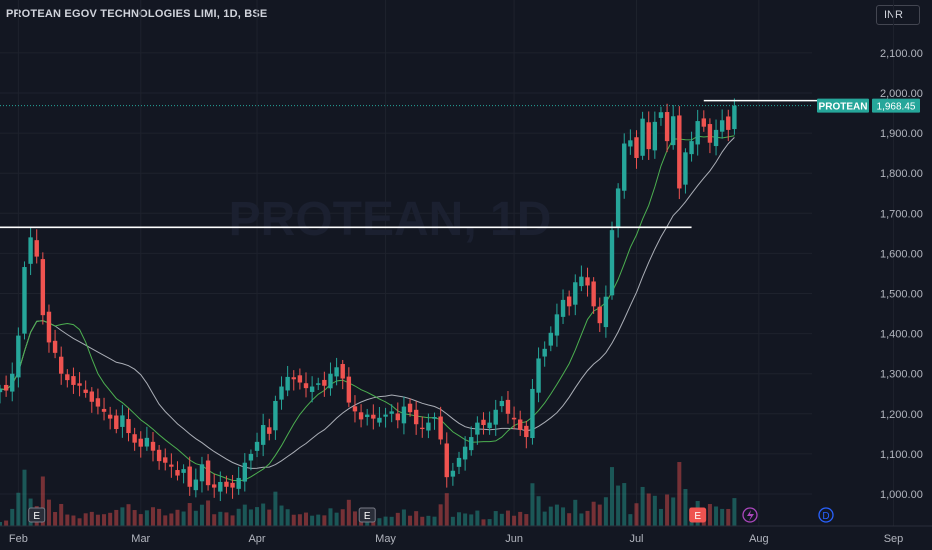  What do you see at coordinates (896, 107) in the screenshot?
I see `price-tag-text: 1,968.45` at bounding box center [896, 107].